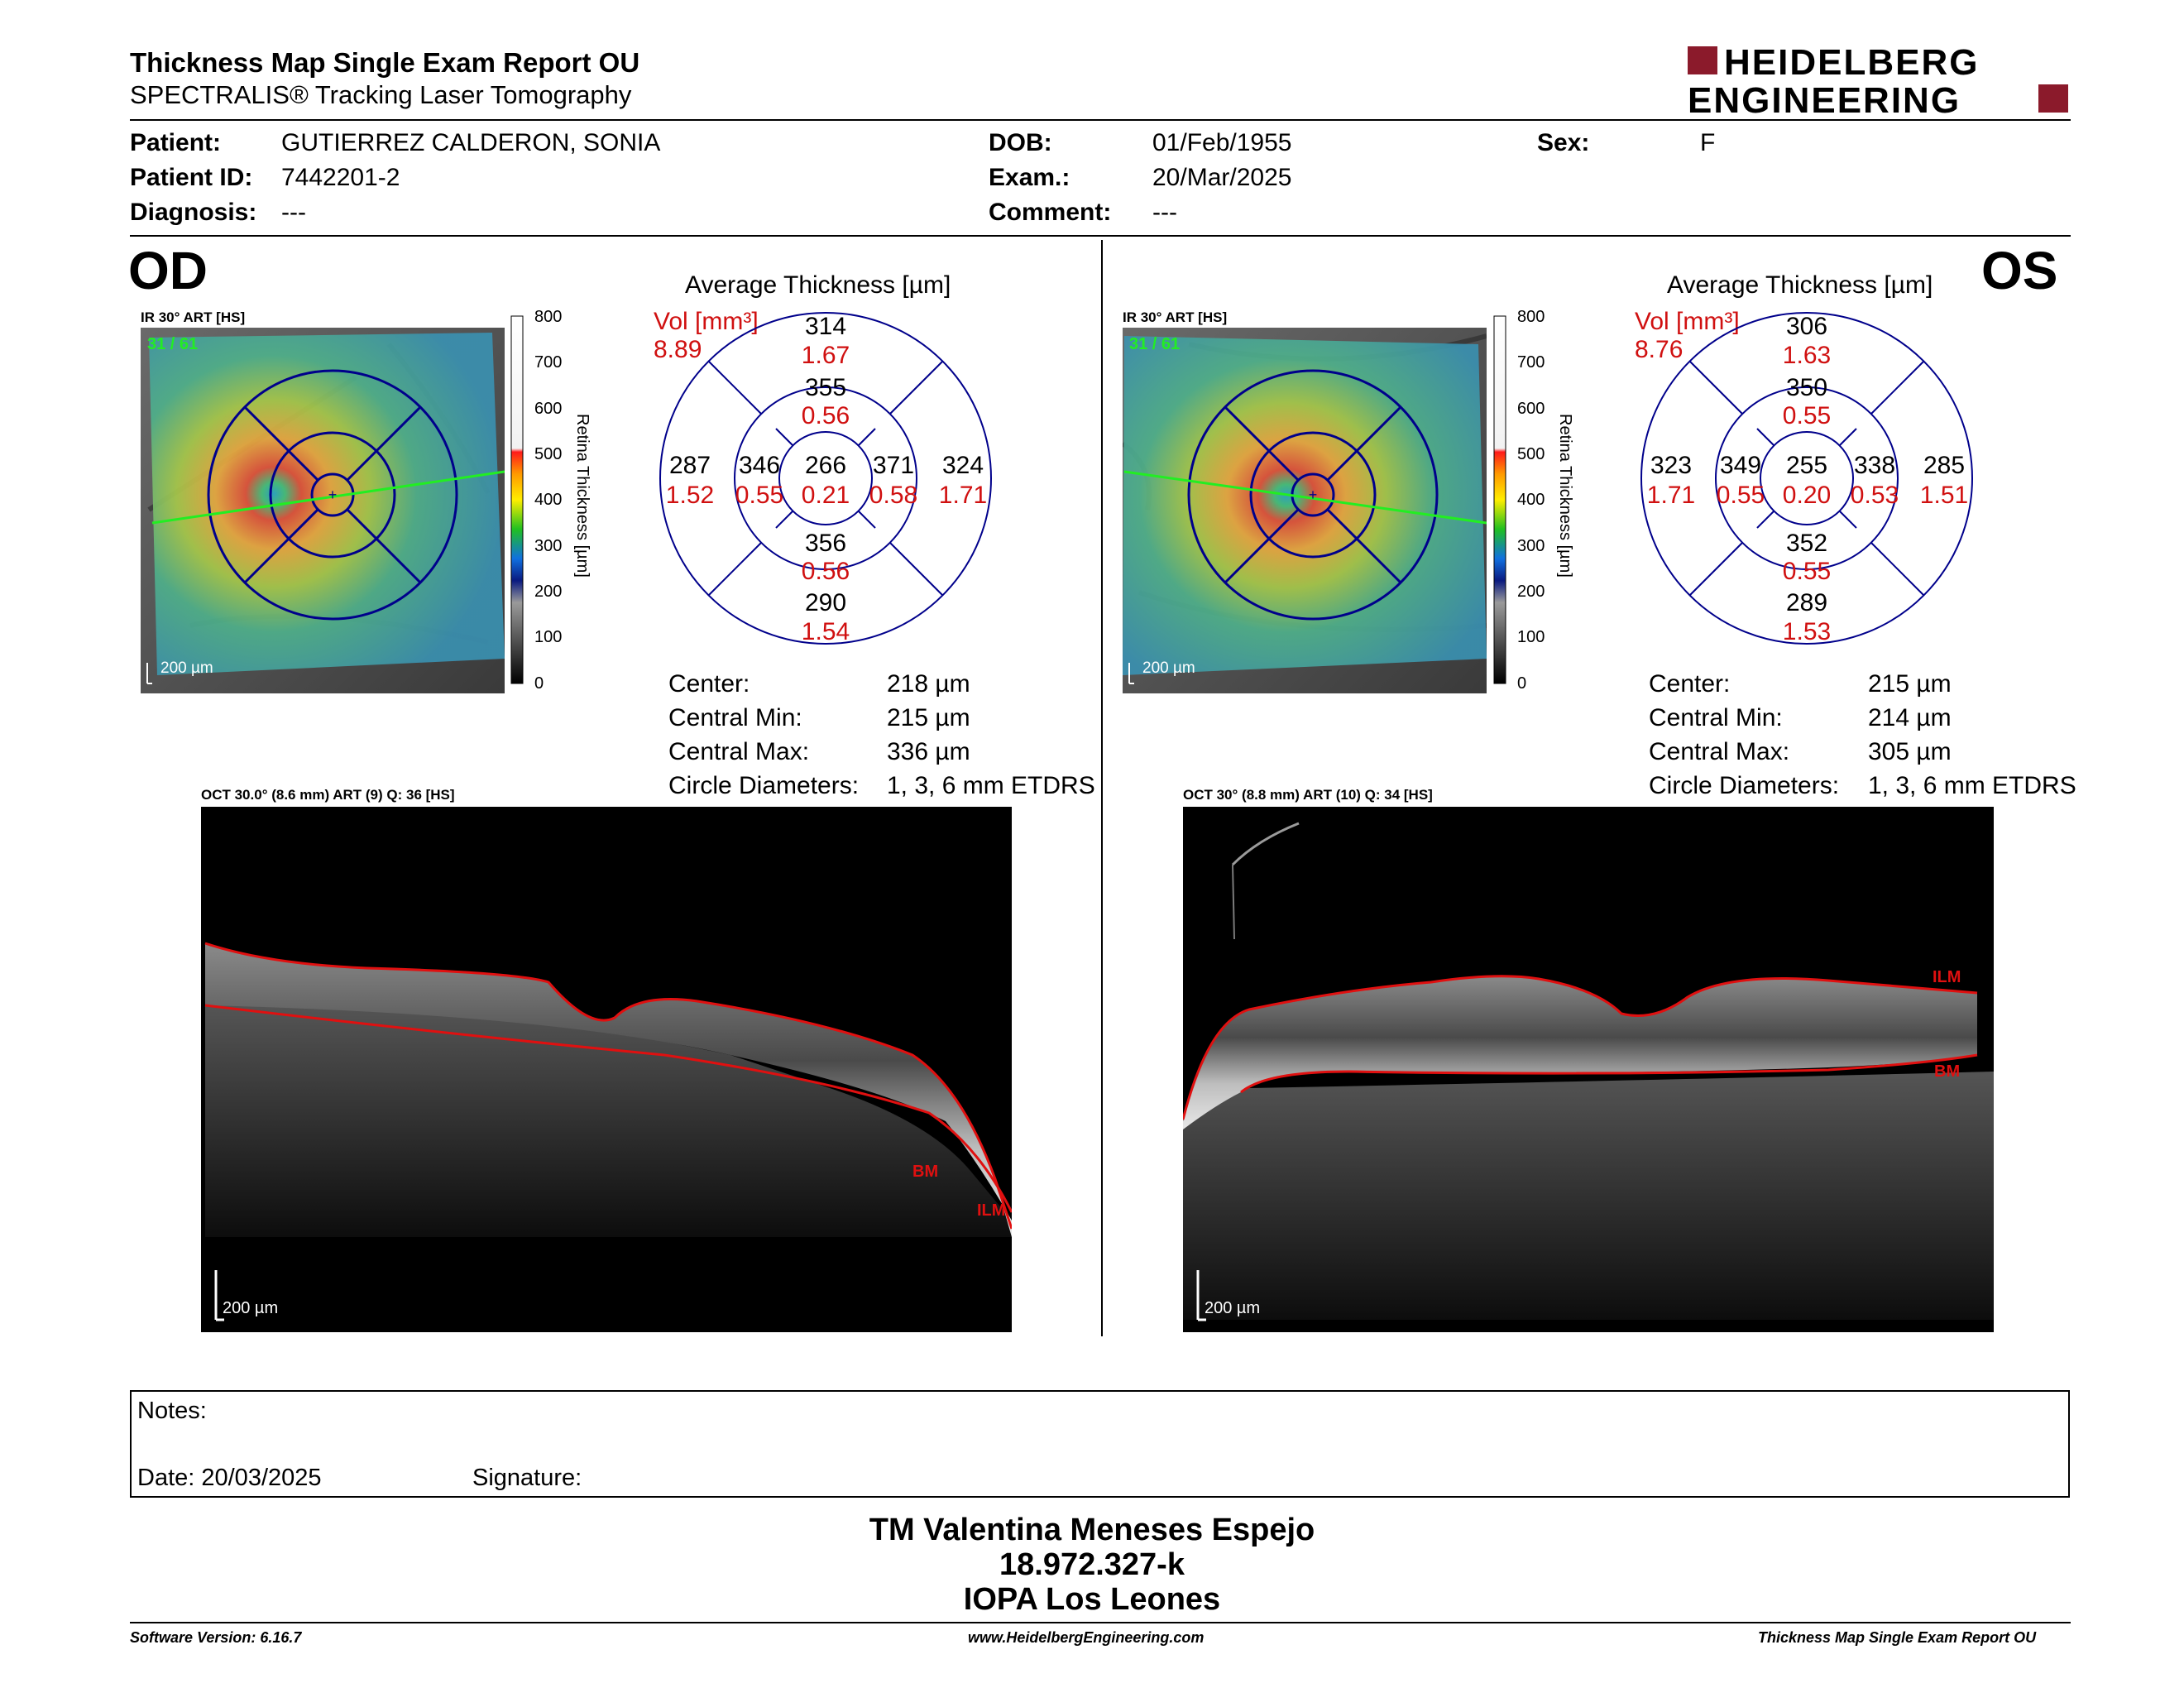 The height and width of the screenshot is (1688, 2184). Describe the element at coordinates (527, 1478) in the screenshot. I see `notes-signature-label: Signature:` at that location.